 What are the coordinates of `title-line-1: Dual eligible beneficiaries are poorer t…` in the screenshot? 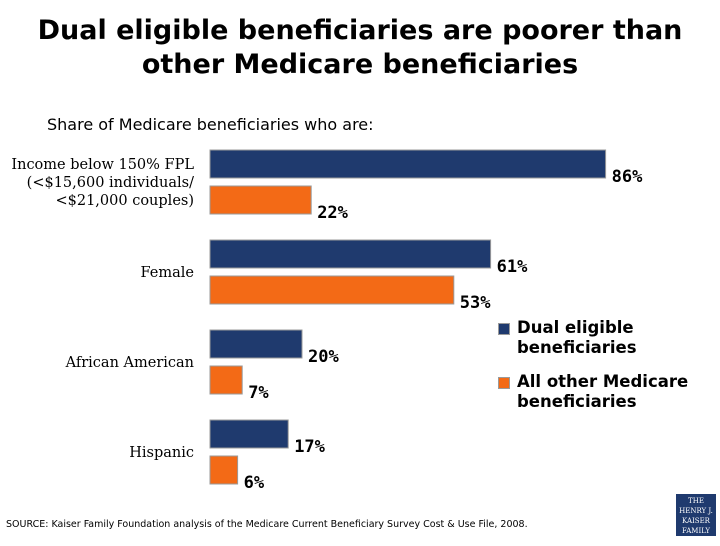 It's located at (360, 30).